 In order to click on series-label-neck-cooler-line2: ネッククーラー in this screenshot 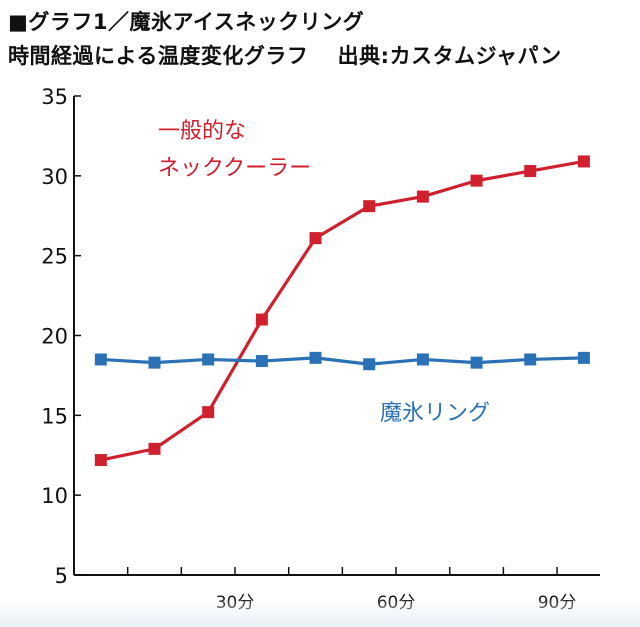, I will do `click(234, 168)`.